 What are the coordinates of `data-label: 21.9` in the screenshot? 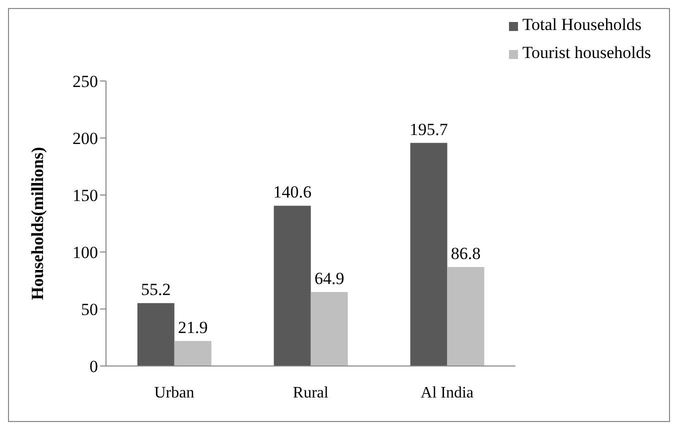 It's located at (193, 328).